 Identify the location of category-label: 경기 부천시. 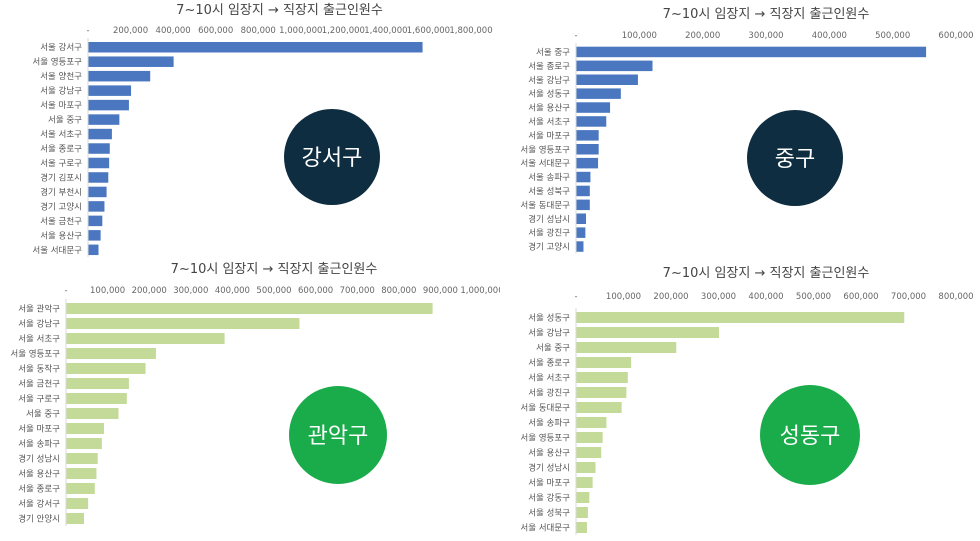
(61, 192).